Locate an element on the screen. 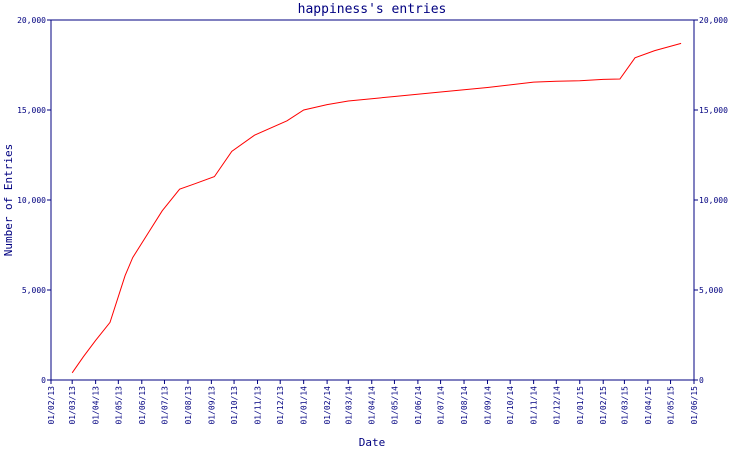  y-tick-label-left: 10,000 is located at coordinates (31, 200).